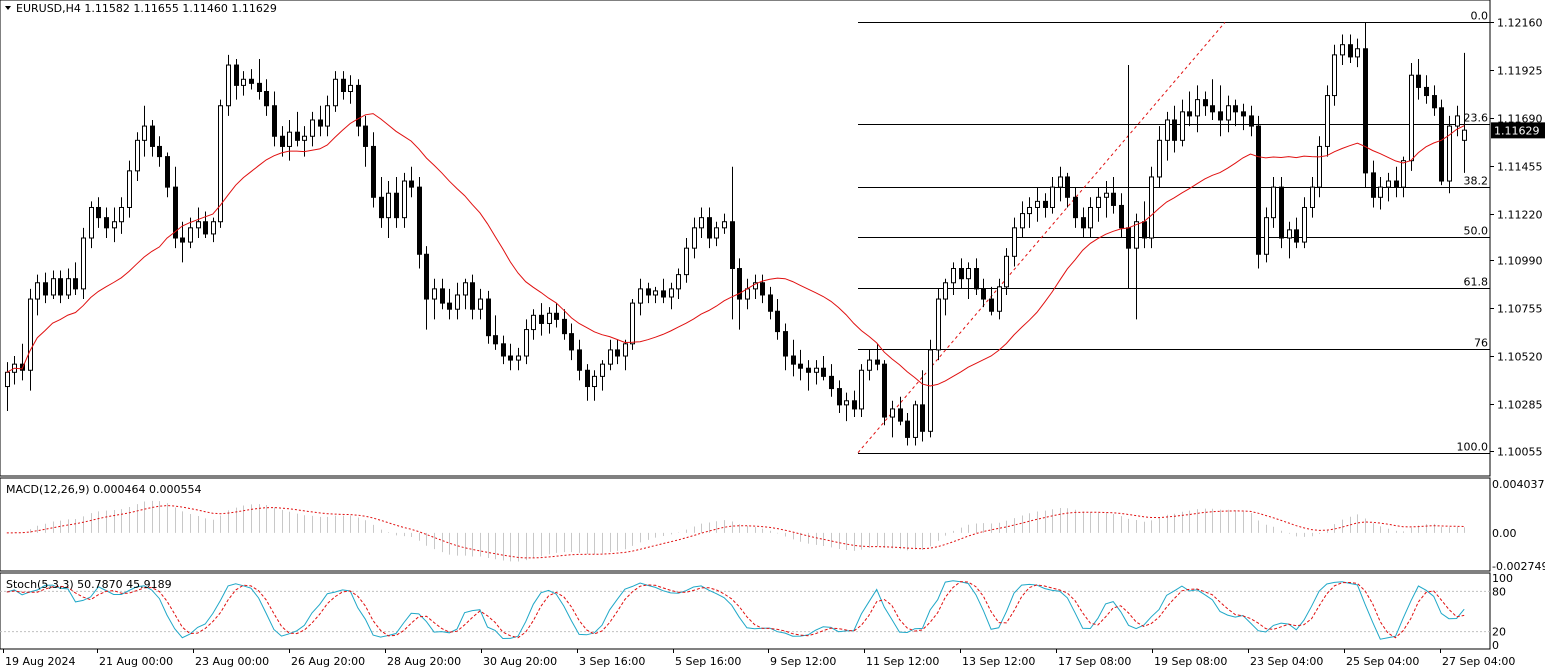 The image size is (1545, 671). I want to click on chevron-down-icon, so click(8, 8).